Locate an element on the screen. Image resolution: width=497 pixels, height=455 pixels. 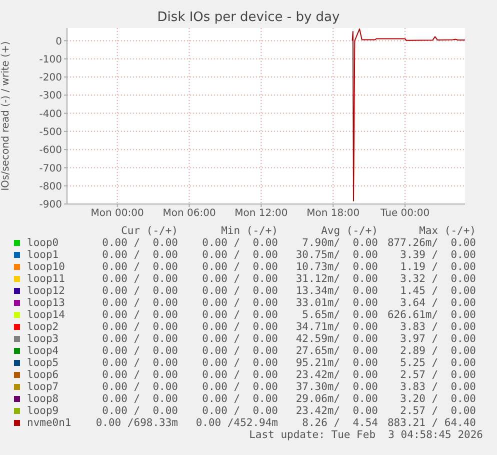
y-tick-label: -200 is located at coordinates (50, 78).